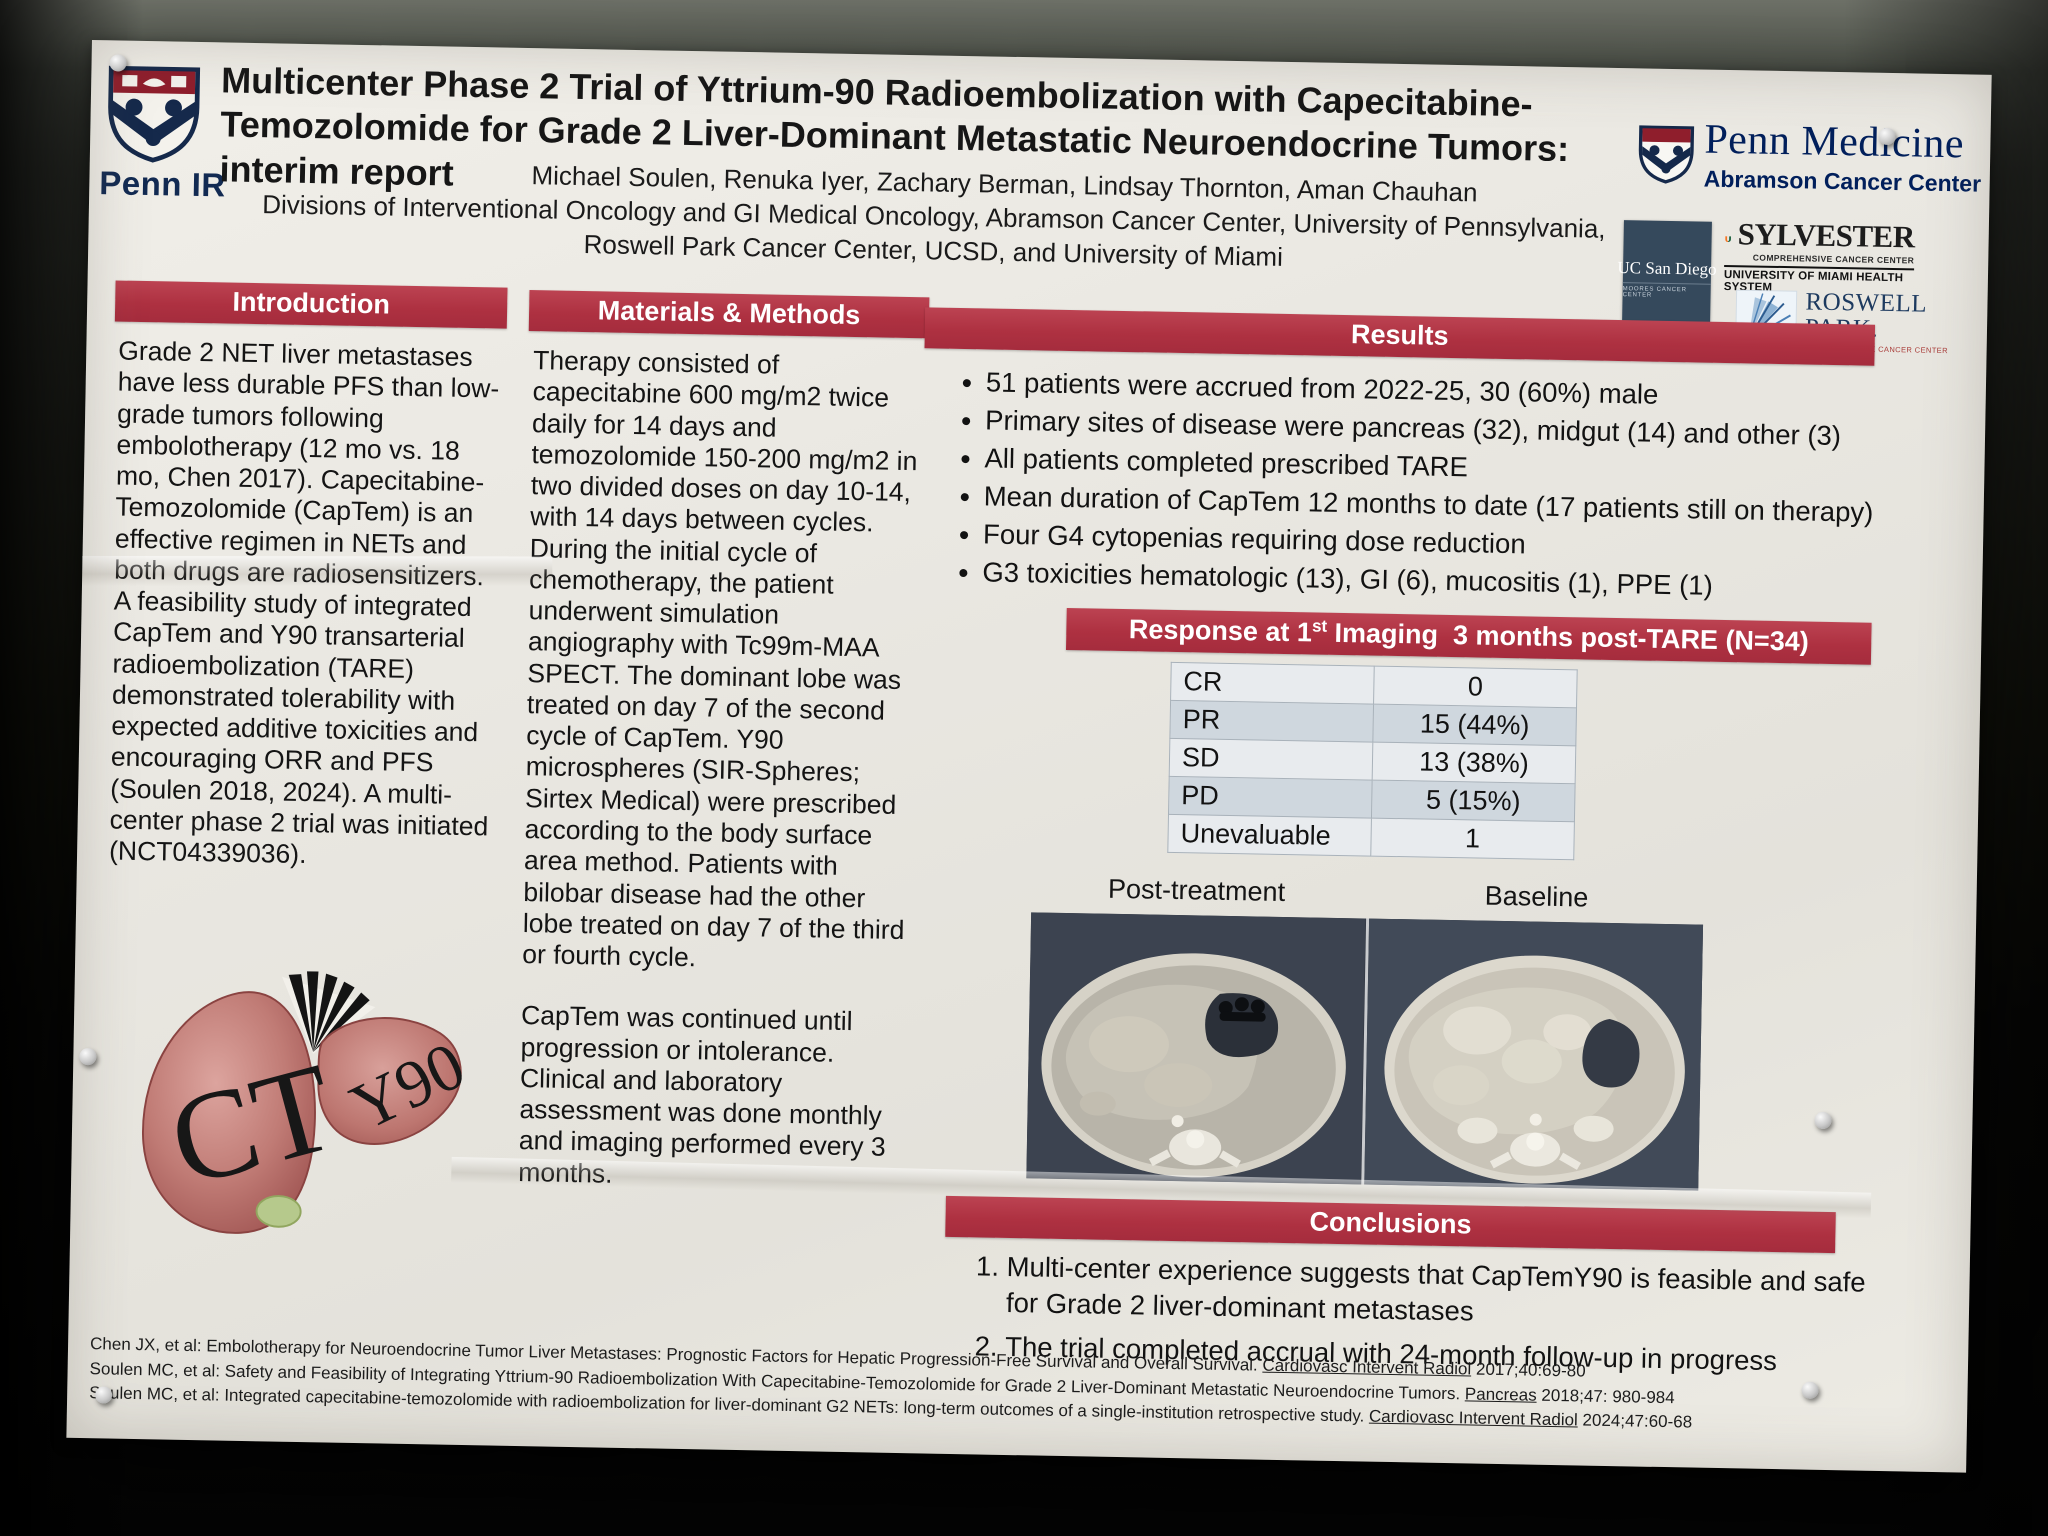  I want to click on table-cell-label: SD, so click(1271, 759).